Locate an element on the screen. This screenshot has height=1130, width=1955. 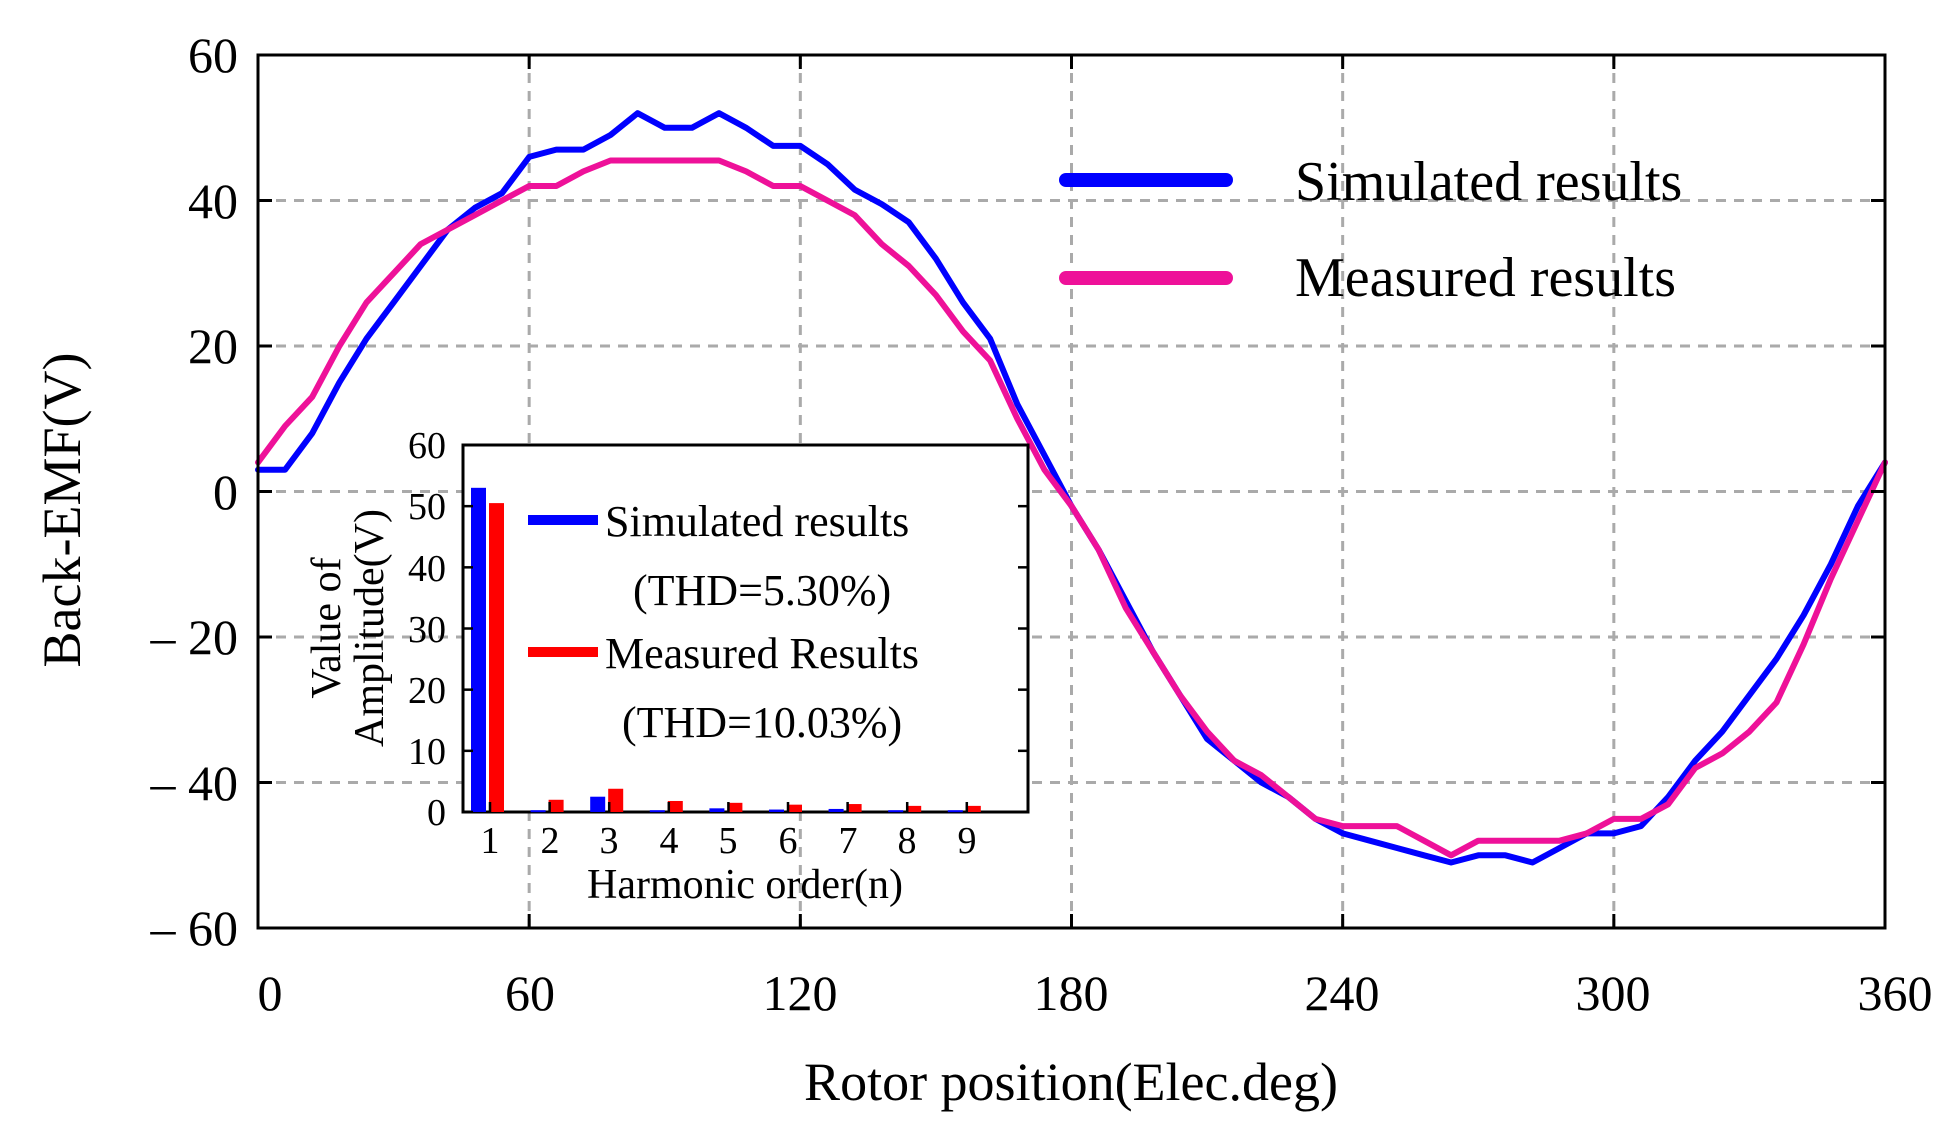
x-tick-label: 0 is located at coordinates (270, 993).